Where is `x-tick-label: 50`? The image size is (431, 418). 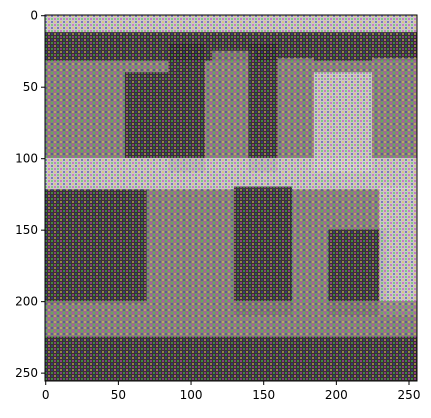 x-tick-label: 50 is located at coordinates (118, 395).